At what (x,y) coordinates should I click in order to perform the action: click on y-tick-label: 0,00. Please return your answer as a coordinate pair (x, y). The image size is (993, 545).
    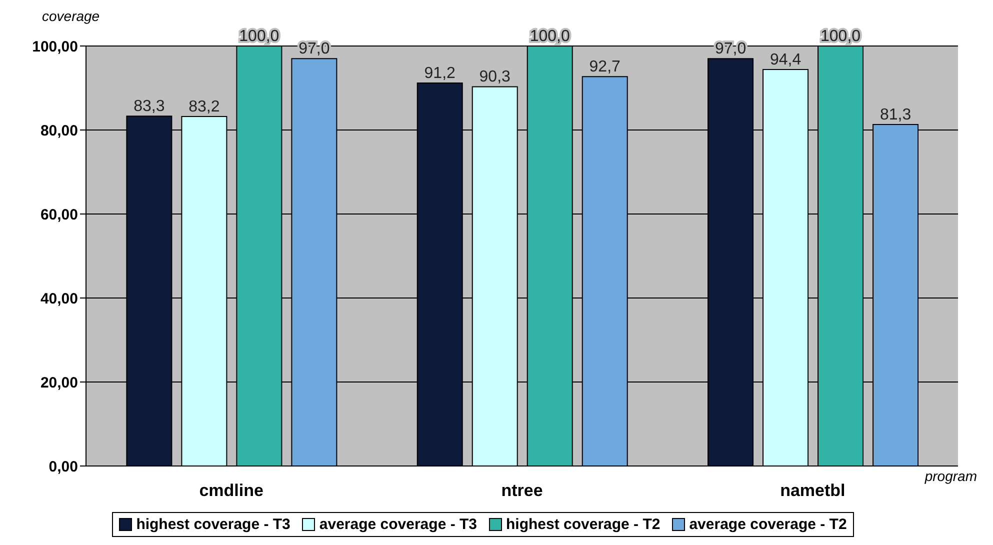
    Looking at the image, I should click on (63, 467).